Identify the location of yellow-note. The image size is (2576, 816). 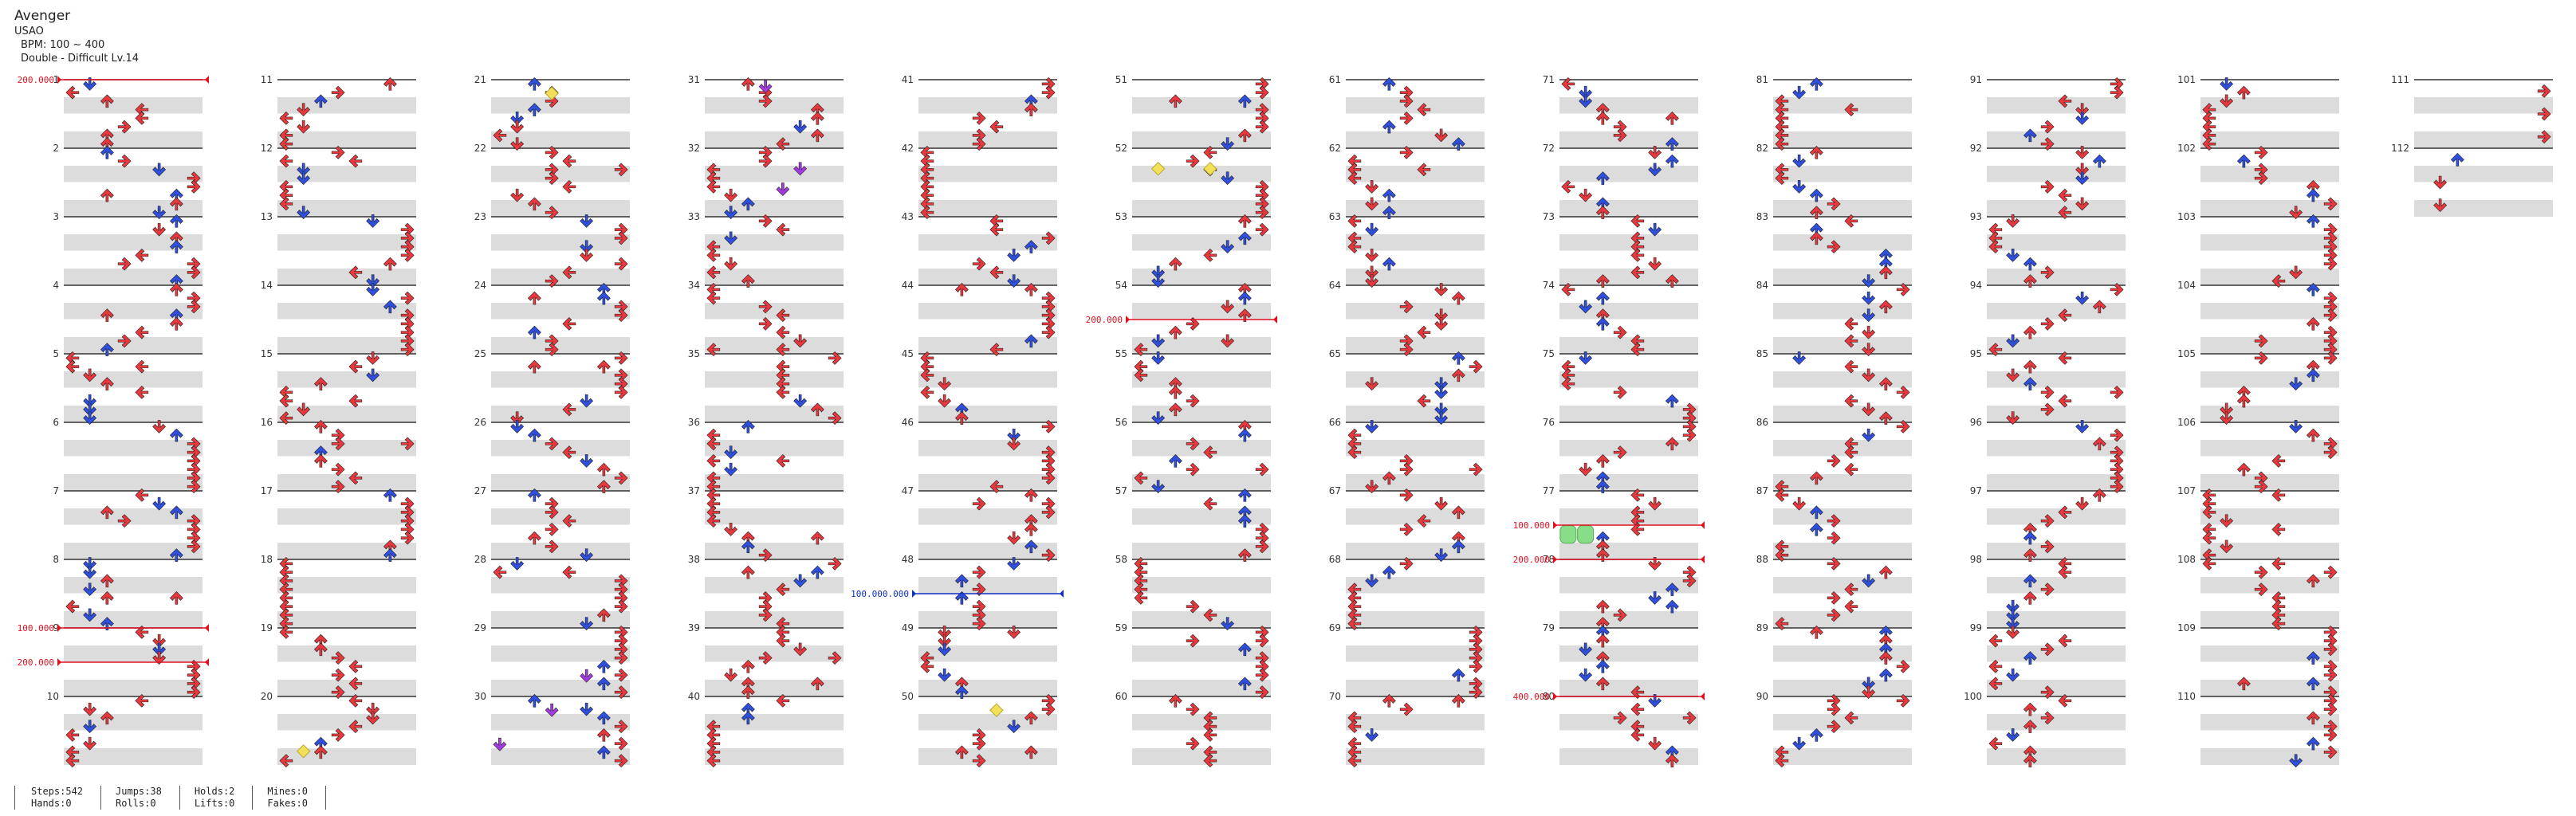
(1158, 169).